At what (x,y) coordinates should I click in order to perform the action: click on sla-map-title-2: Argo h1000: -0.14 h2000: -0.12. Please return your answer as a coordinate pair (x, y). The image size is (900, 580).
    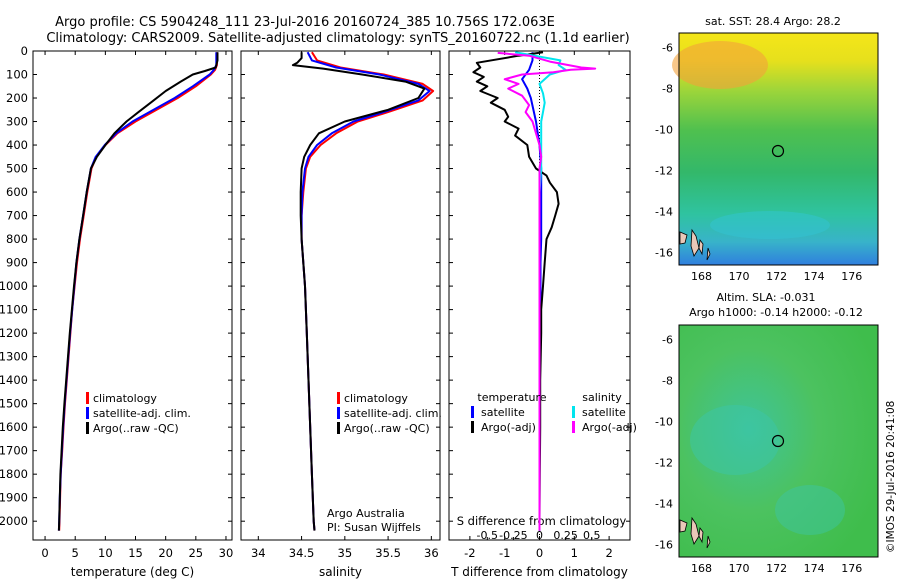
    Looking at the image, I should click on (776, 312).